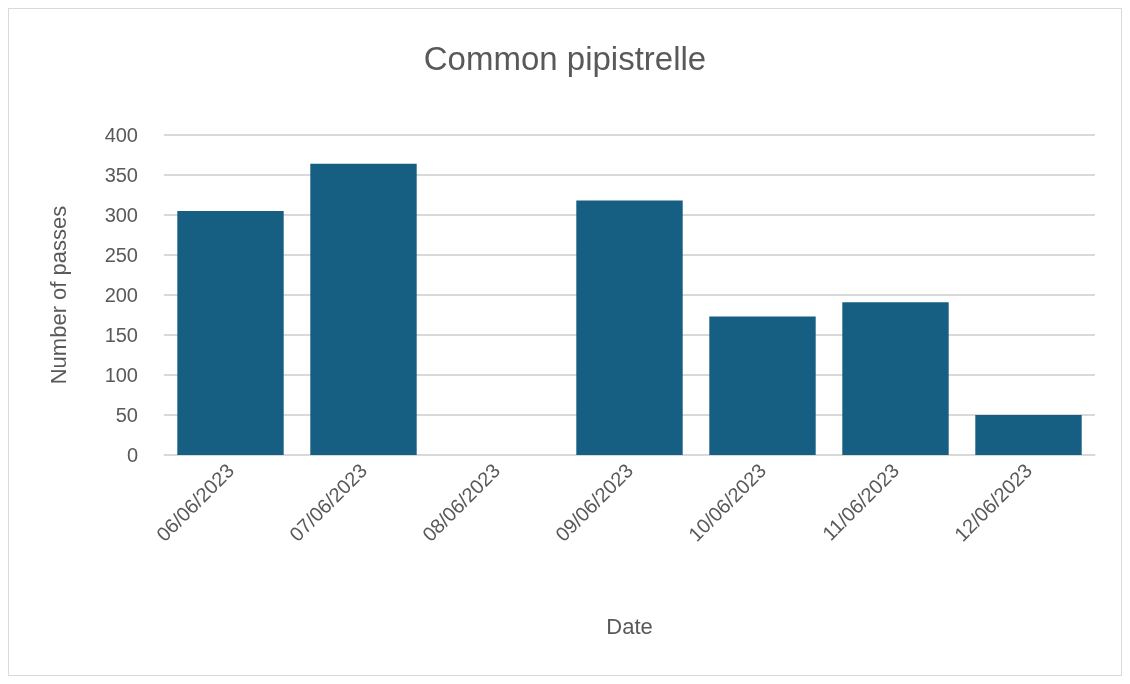 This screenshot has height=684, width=1130. Describe the element at coordinates (121, 135) in the screenshot. I see `y-tick-label: 400` at that location.